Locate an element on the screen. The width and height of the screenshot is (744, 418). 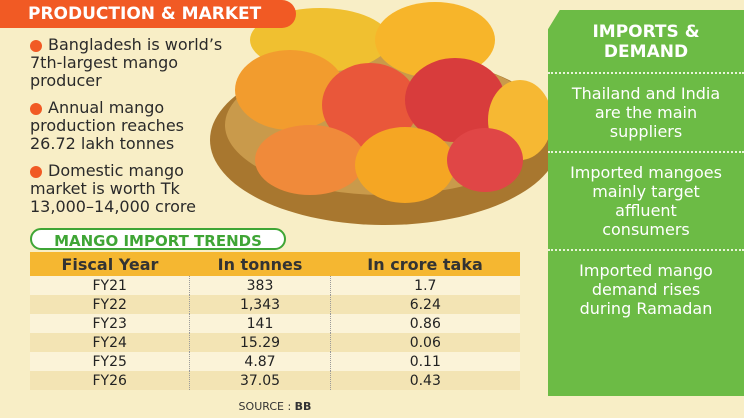
table-row: FY24 15.29 0.06 is located at coordinates (275, 342).